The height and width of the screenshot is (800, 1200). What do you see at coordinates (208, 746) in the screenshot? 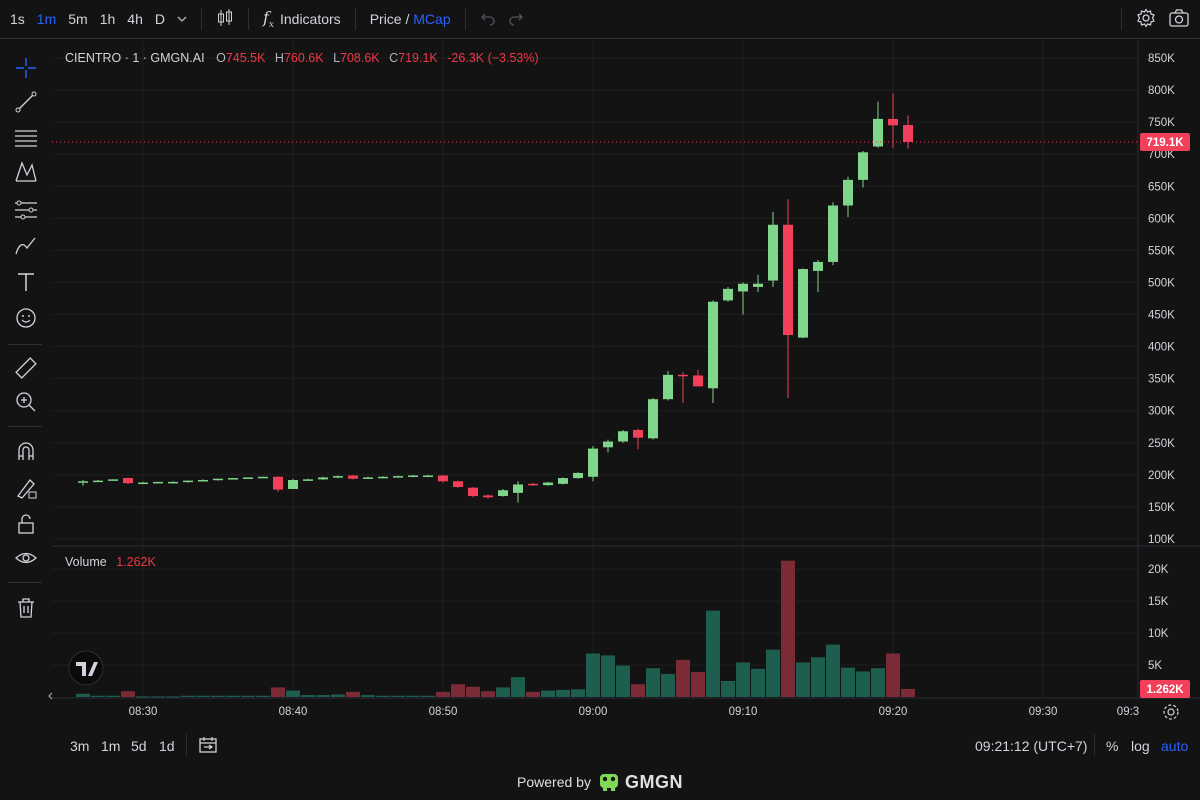
I see `date-range-icon` at bounding box center [208, 746].